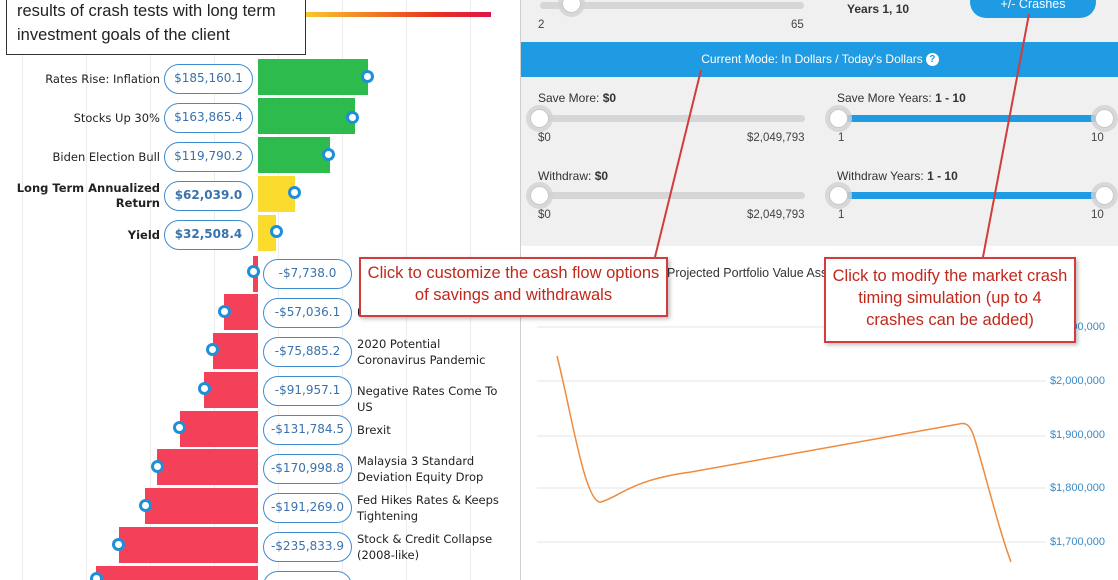 The height and width of the screenshot is (580, 1118). What do you see at coordinates (838, 195) in the screenshot?
I see `withdraw-years-thumb-start` at bounding box center [838, 195].